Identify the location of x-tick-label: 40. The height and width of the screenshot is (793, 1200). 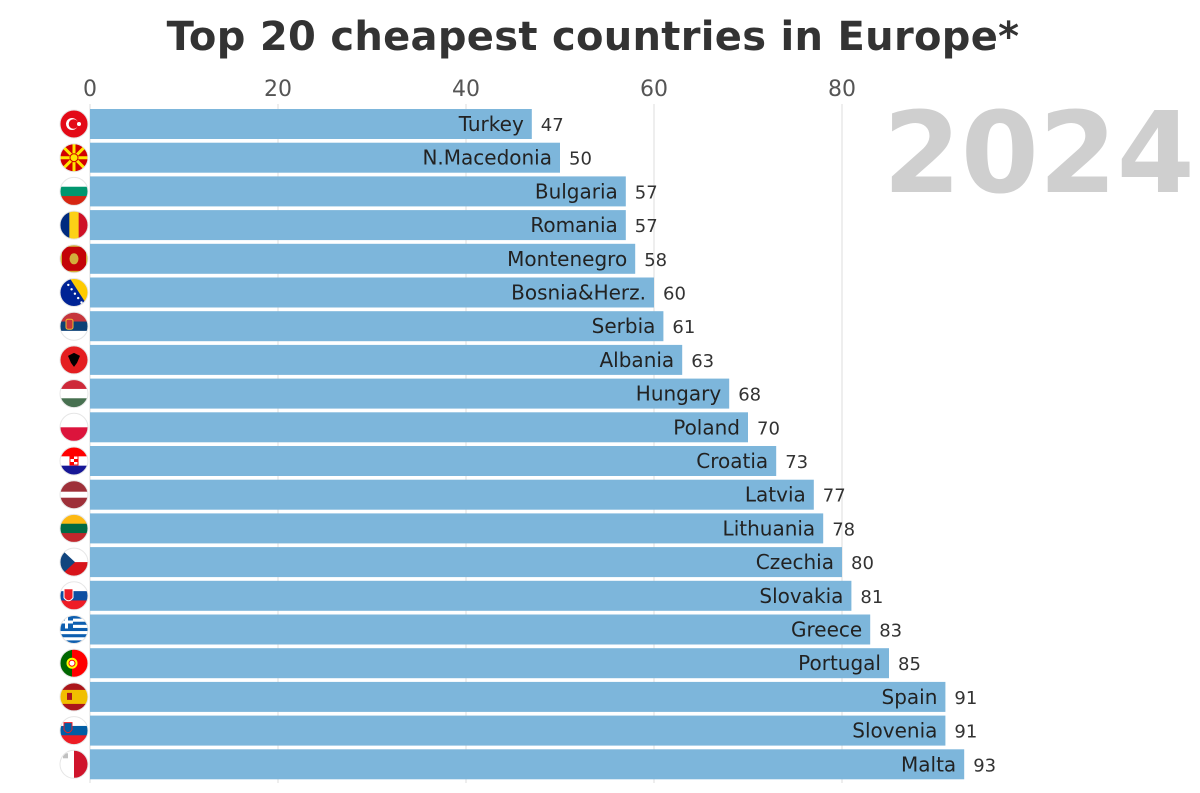
(466, 89).